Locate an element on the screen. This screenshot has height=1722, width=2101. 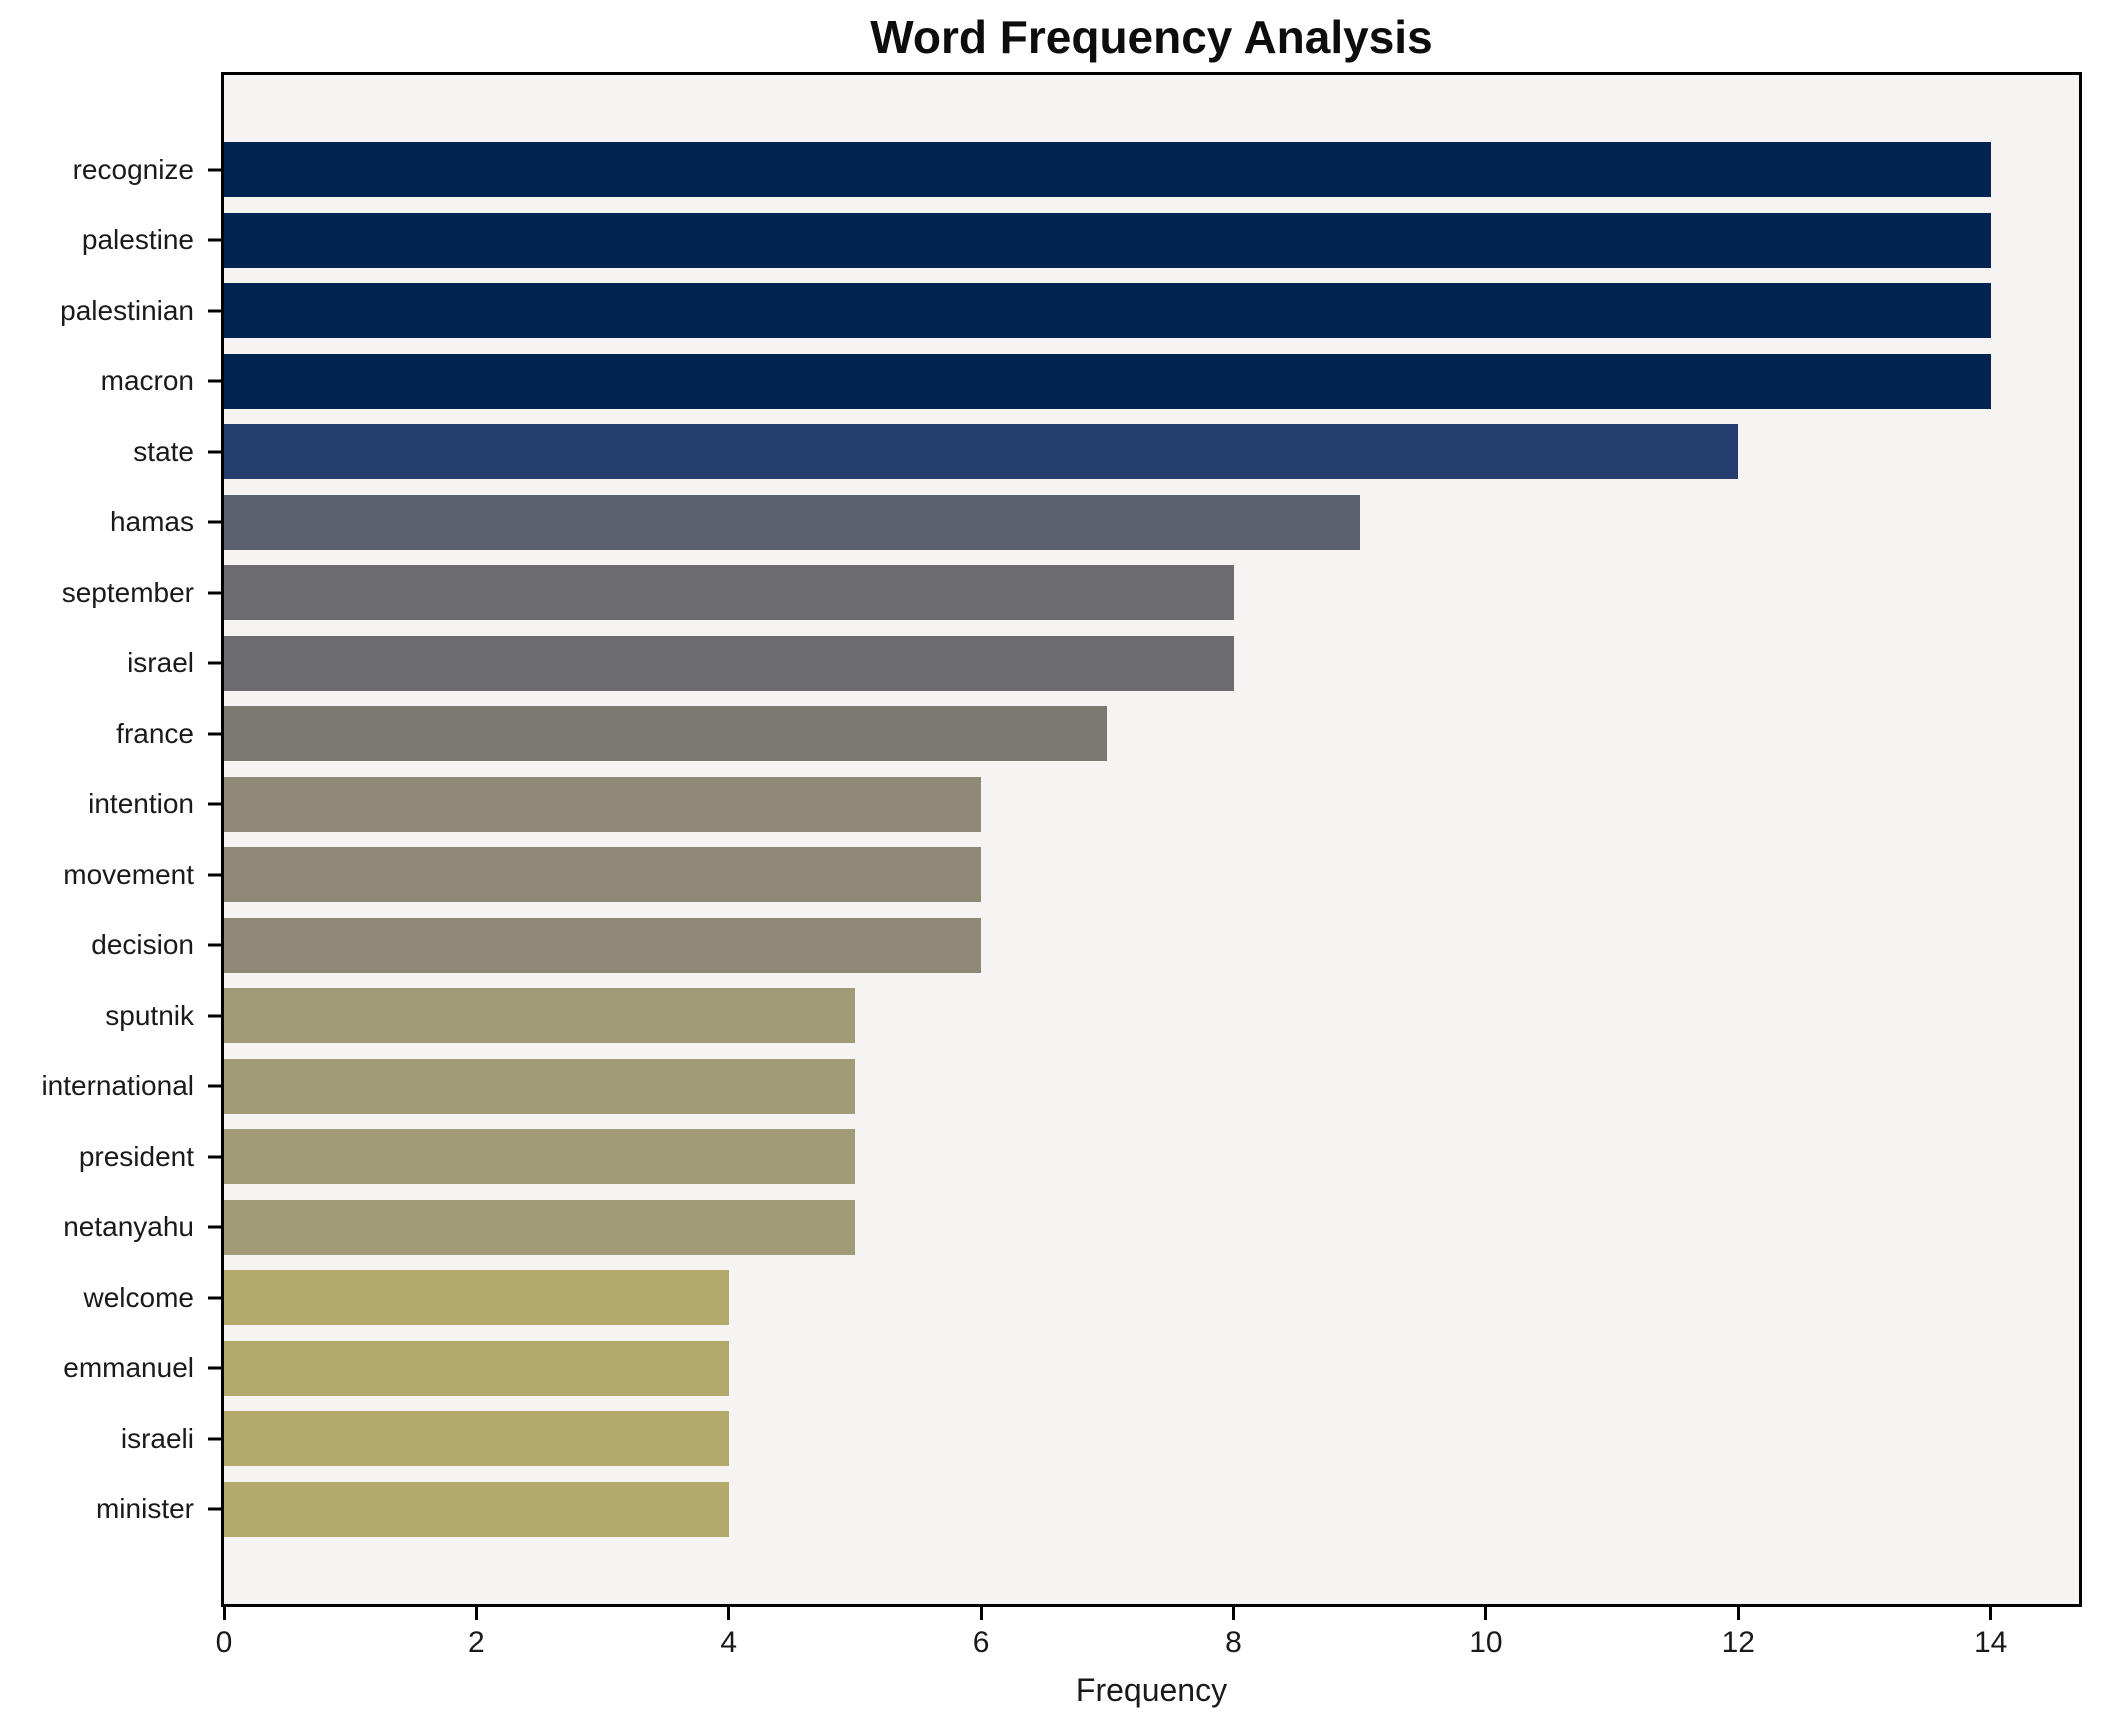
bar-minister is located at coordinates (476, 1509).